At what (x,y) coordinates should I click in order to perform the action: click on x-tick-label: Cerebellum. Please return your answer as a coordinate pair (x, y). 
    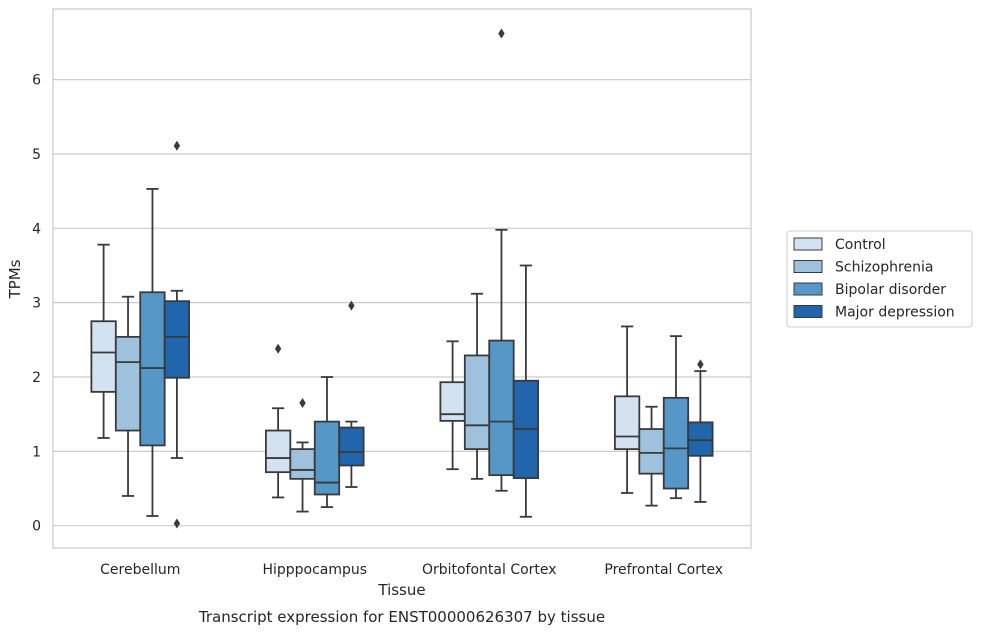
    Looking at the image, I should click on (140, 570).